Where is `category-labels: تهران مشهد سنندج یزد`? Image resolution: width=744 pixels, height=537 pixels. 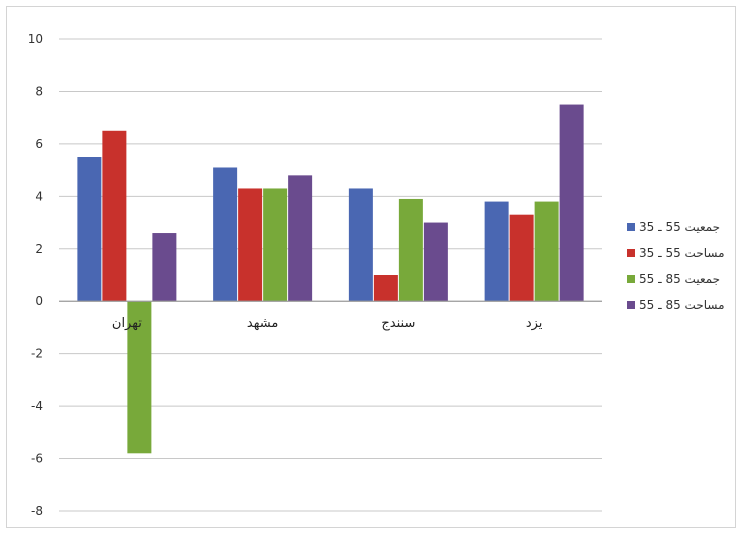 category-labels: تهران مشهد سنندج یزد is located at coordinates (327, 323).